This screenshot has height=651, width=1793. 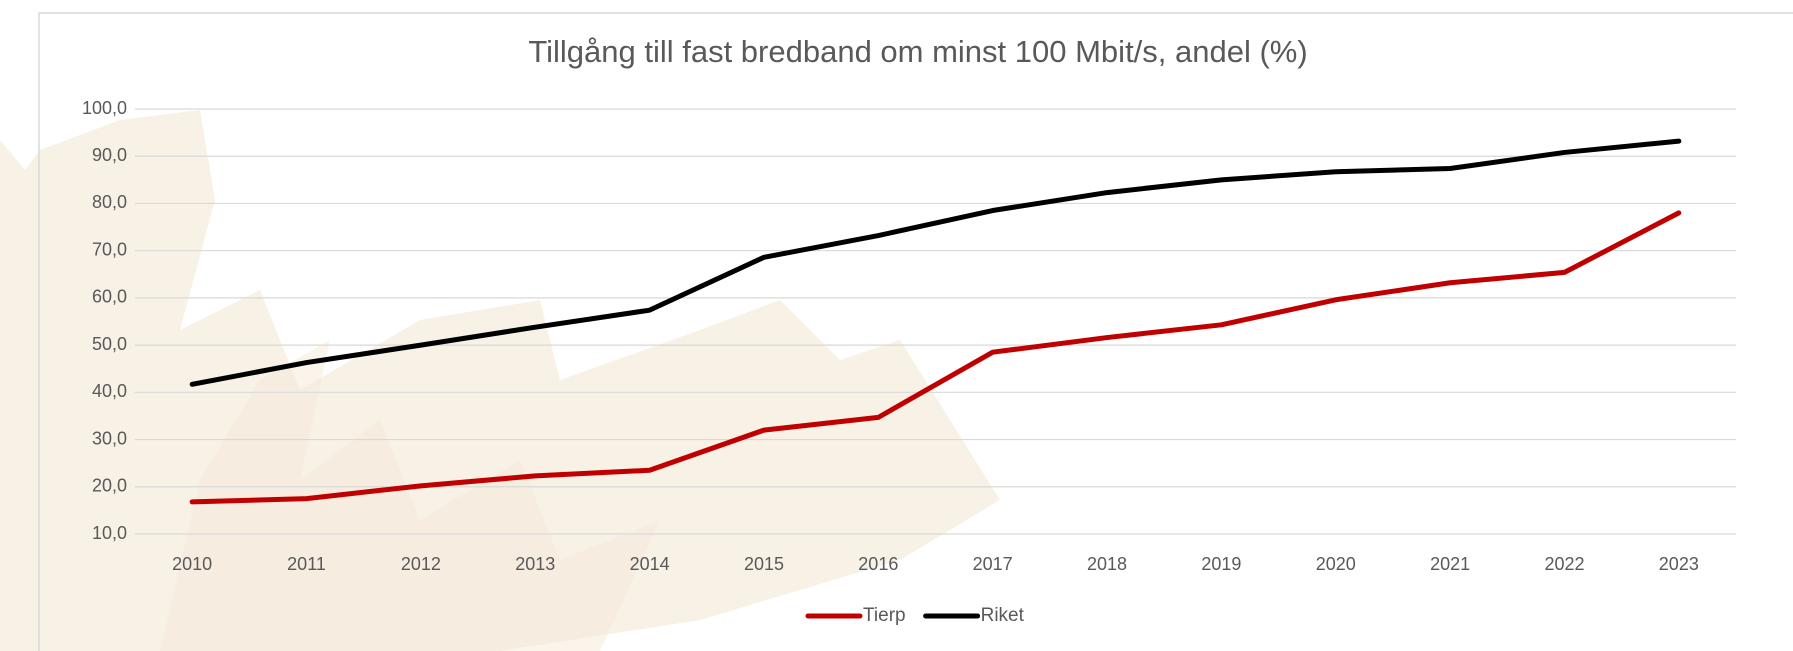 I want to click on y-tick-label: 10,0, so click(x=109, y=533).